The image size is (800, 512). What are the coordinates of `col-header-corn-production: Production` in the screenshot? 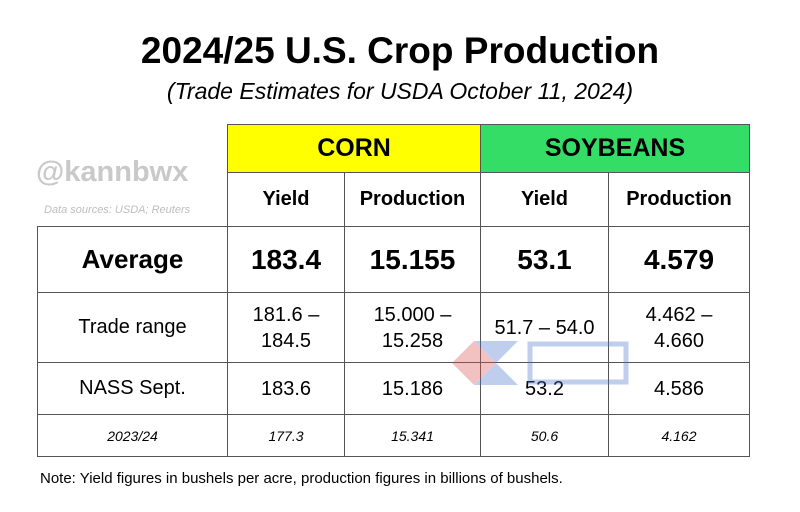 It's located at (412, 199).